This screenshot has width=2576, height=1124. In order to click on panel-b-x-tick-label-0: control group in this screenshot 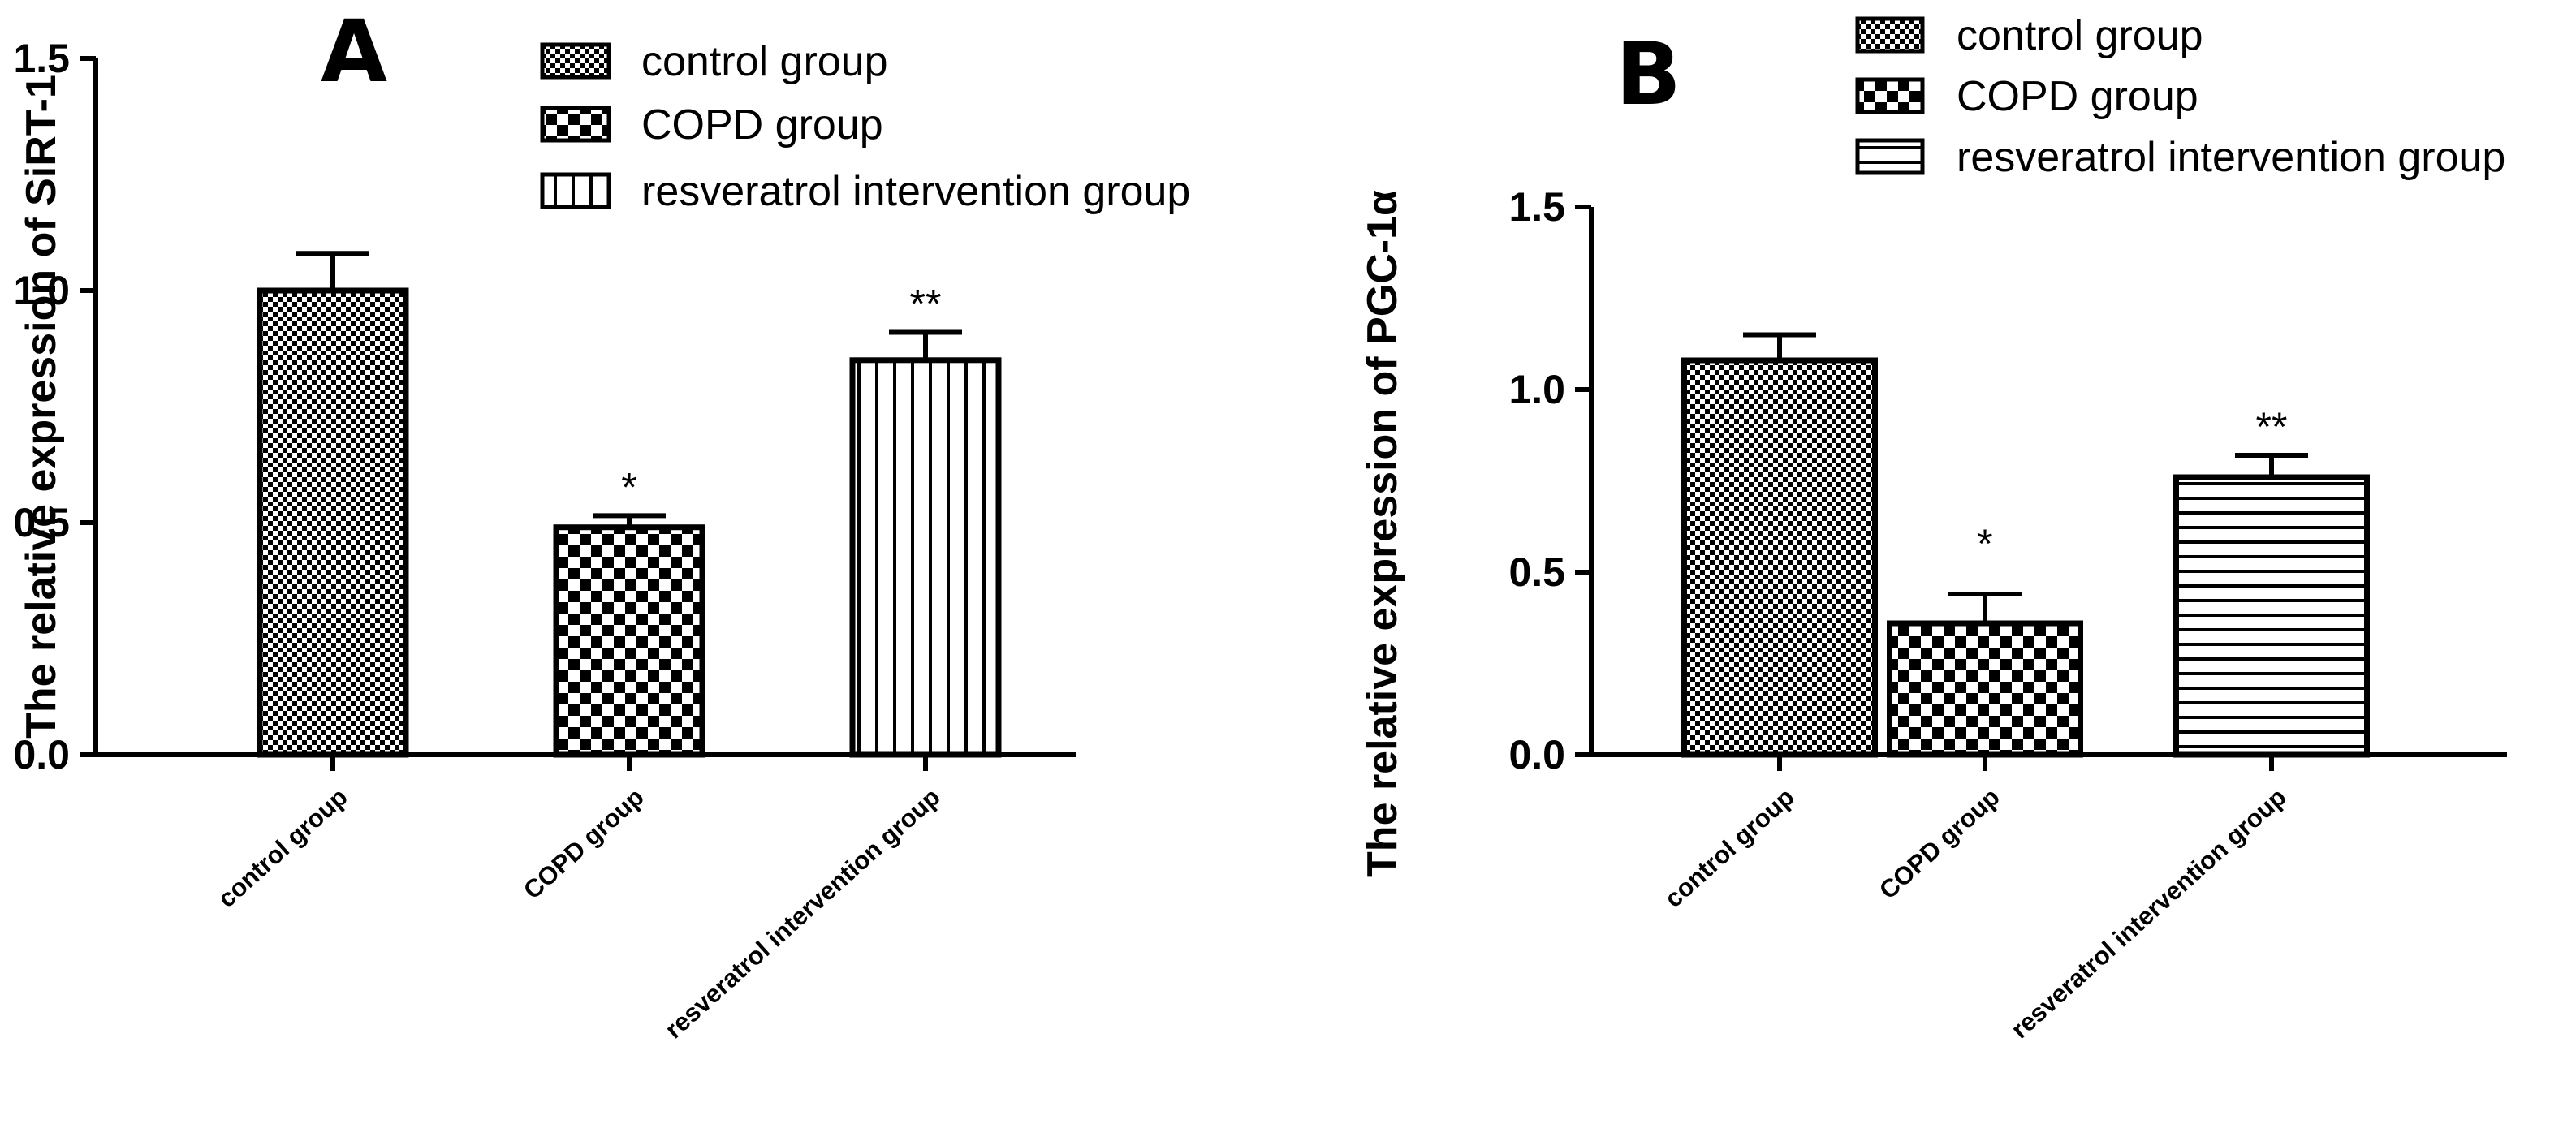, I will do `click(1729, 847)`.